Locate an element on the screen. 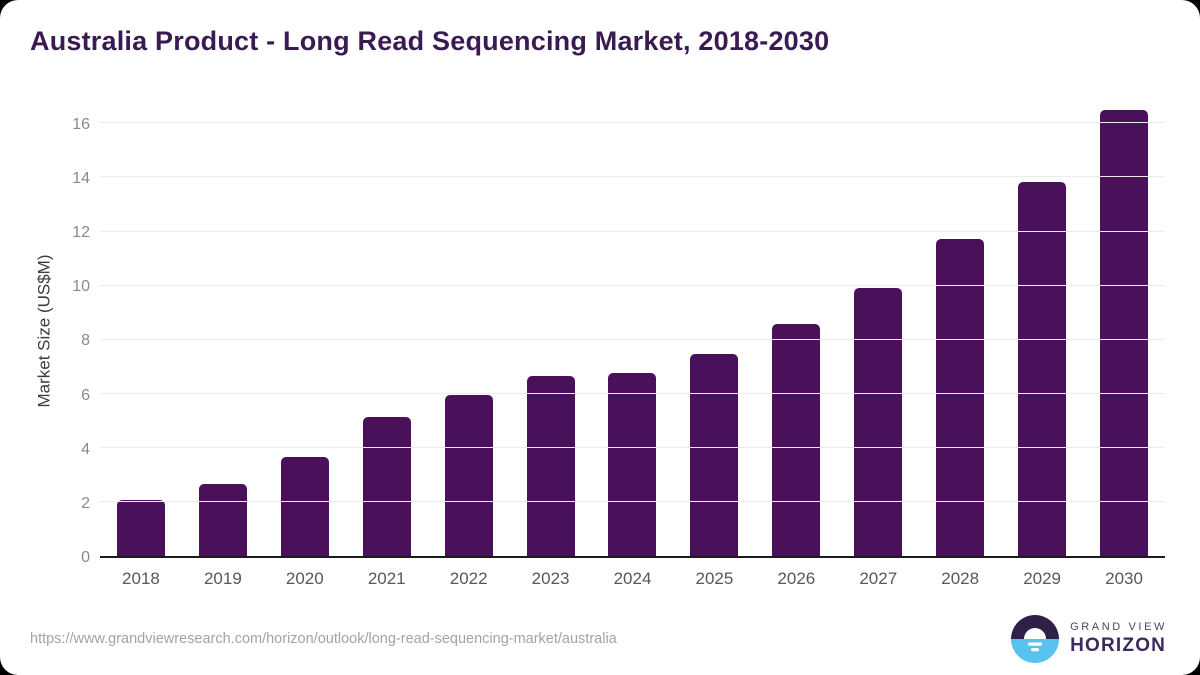 The image size is (1200, 675). bar-slot-2020 is located at coordinates (305, 329).